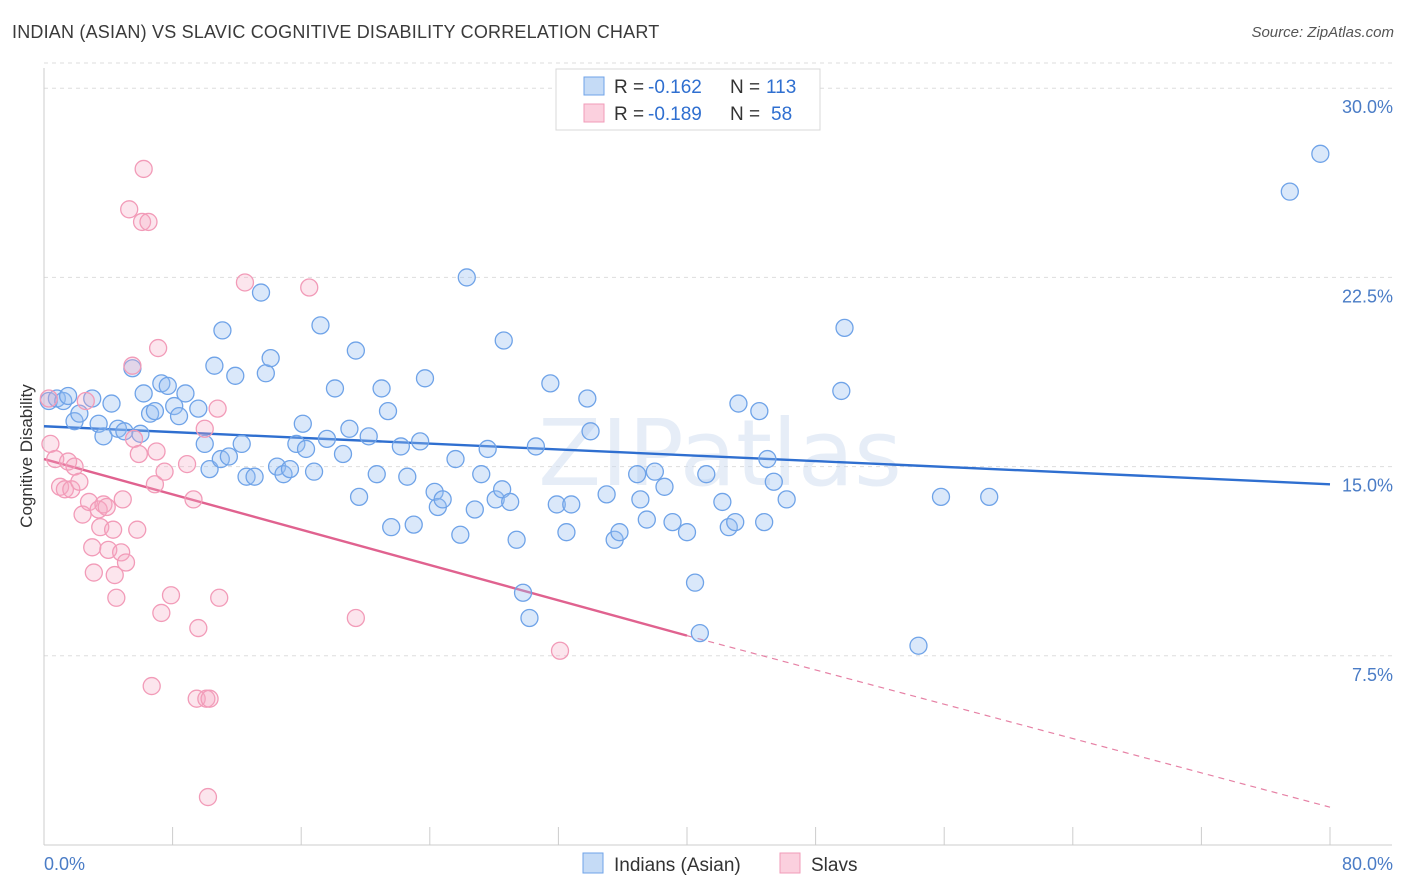 The height and width of the screenshot is (892, 1406). I want to click on y-tick-label: 7.5%, so click(1372, 675).